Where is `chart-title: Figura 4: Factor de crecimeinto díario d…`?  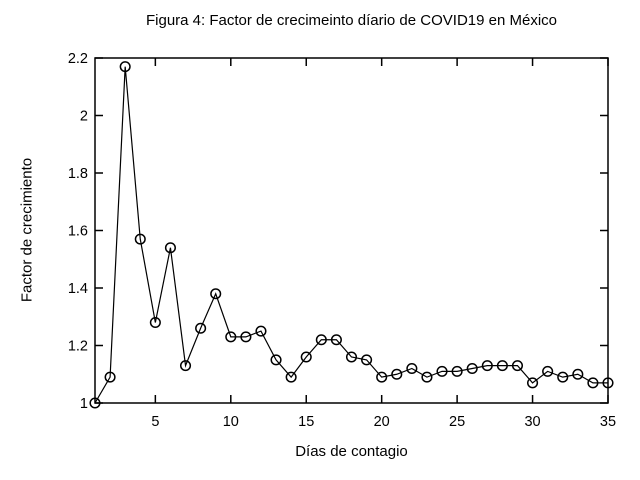 chart-title: Figura 4: Factor de crecimeinto díario d… is located at coordinates (351, 20).